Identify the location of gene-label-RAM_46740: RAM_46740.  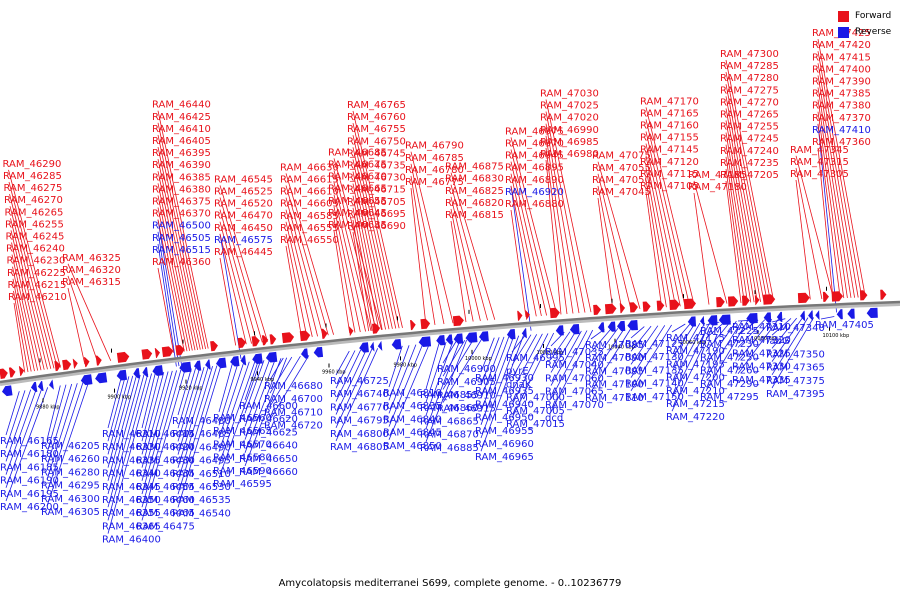
(359, 394).